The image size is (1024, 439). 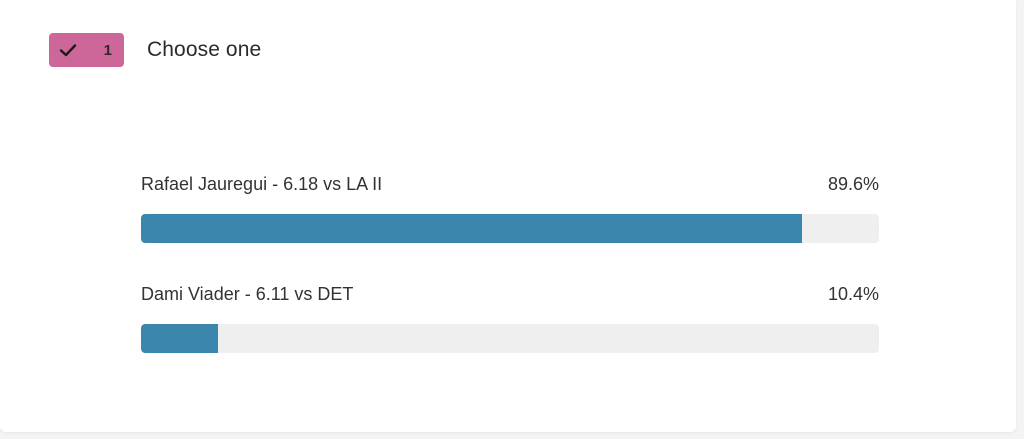 What do you see at coordinates (510, 294) in the screenshot?
I see `option-label-row: Dami Viader - 6.11 vs DET 10.4%` at bounding box center [510, 294].